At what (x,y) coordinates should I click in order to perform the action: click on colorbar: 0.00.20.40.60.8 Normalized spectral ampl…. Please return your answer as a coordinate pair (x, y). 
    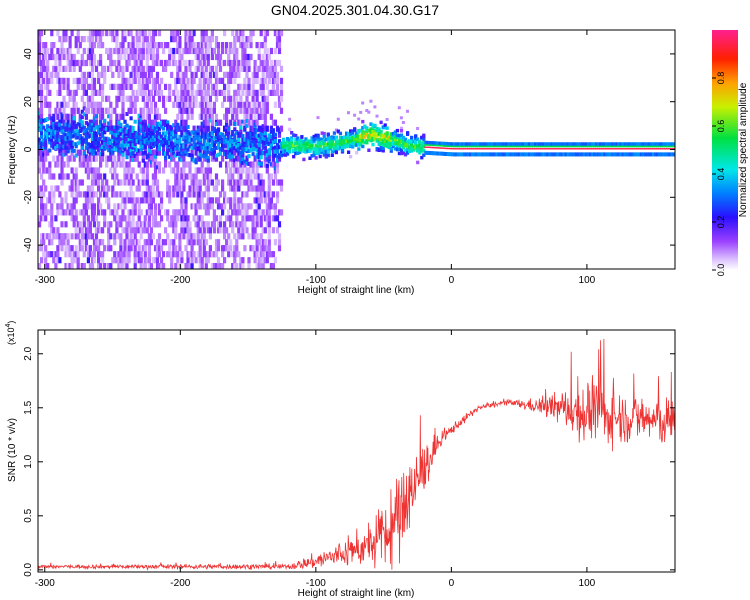
    Looking at the image, I should click on (730, 153).